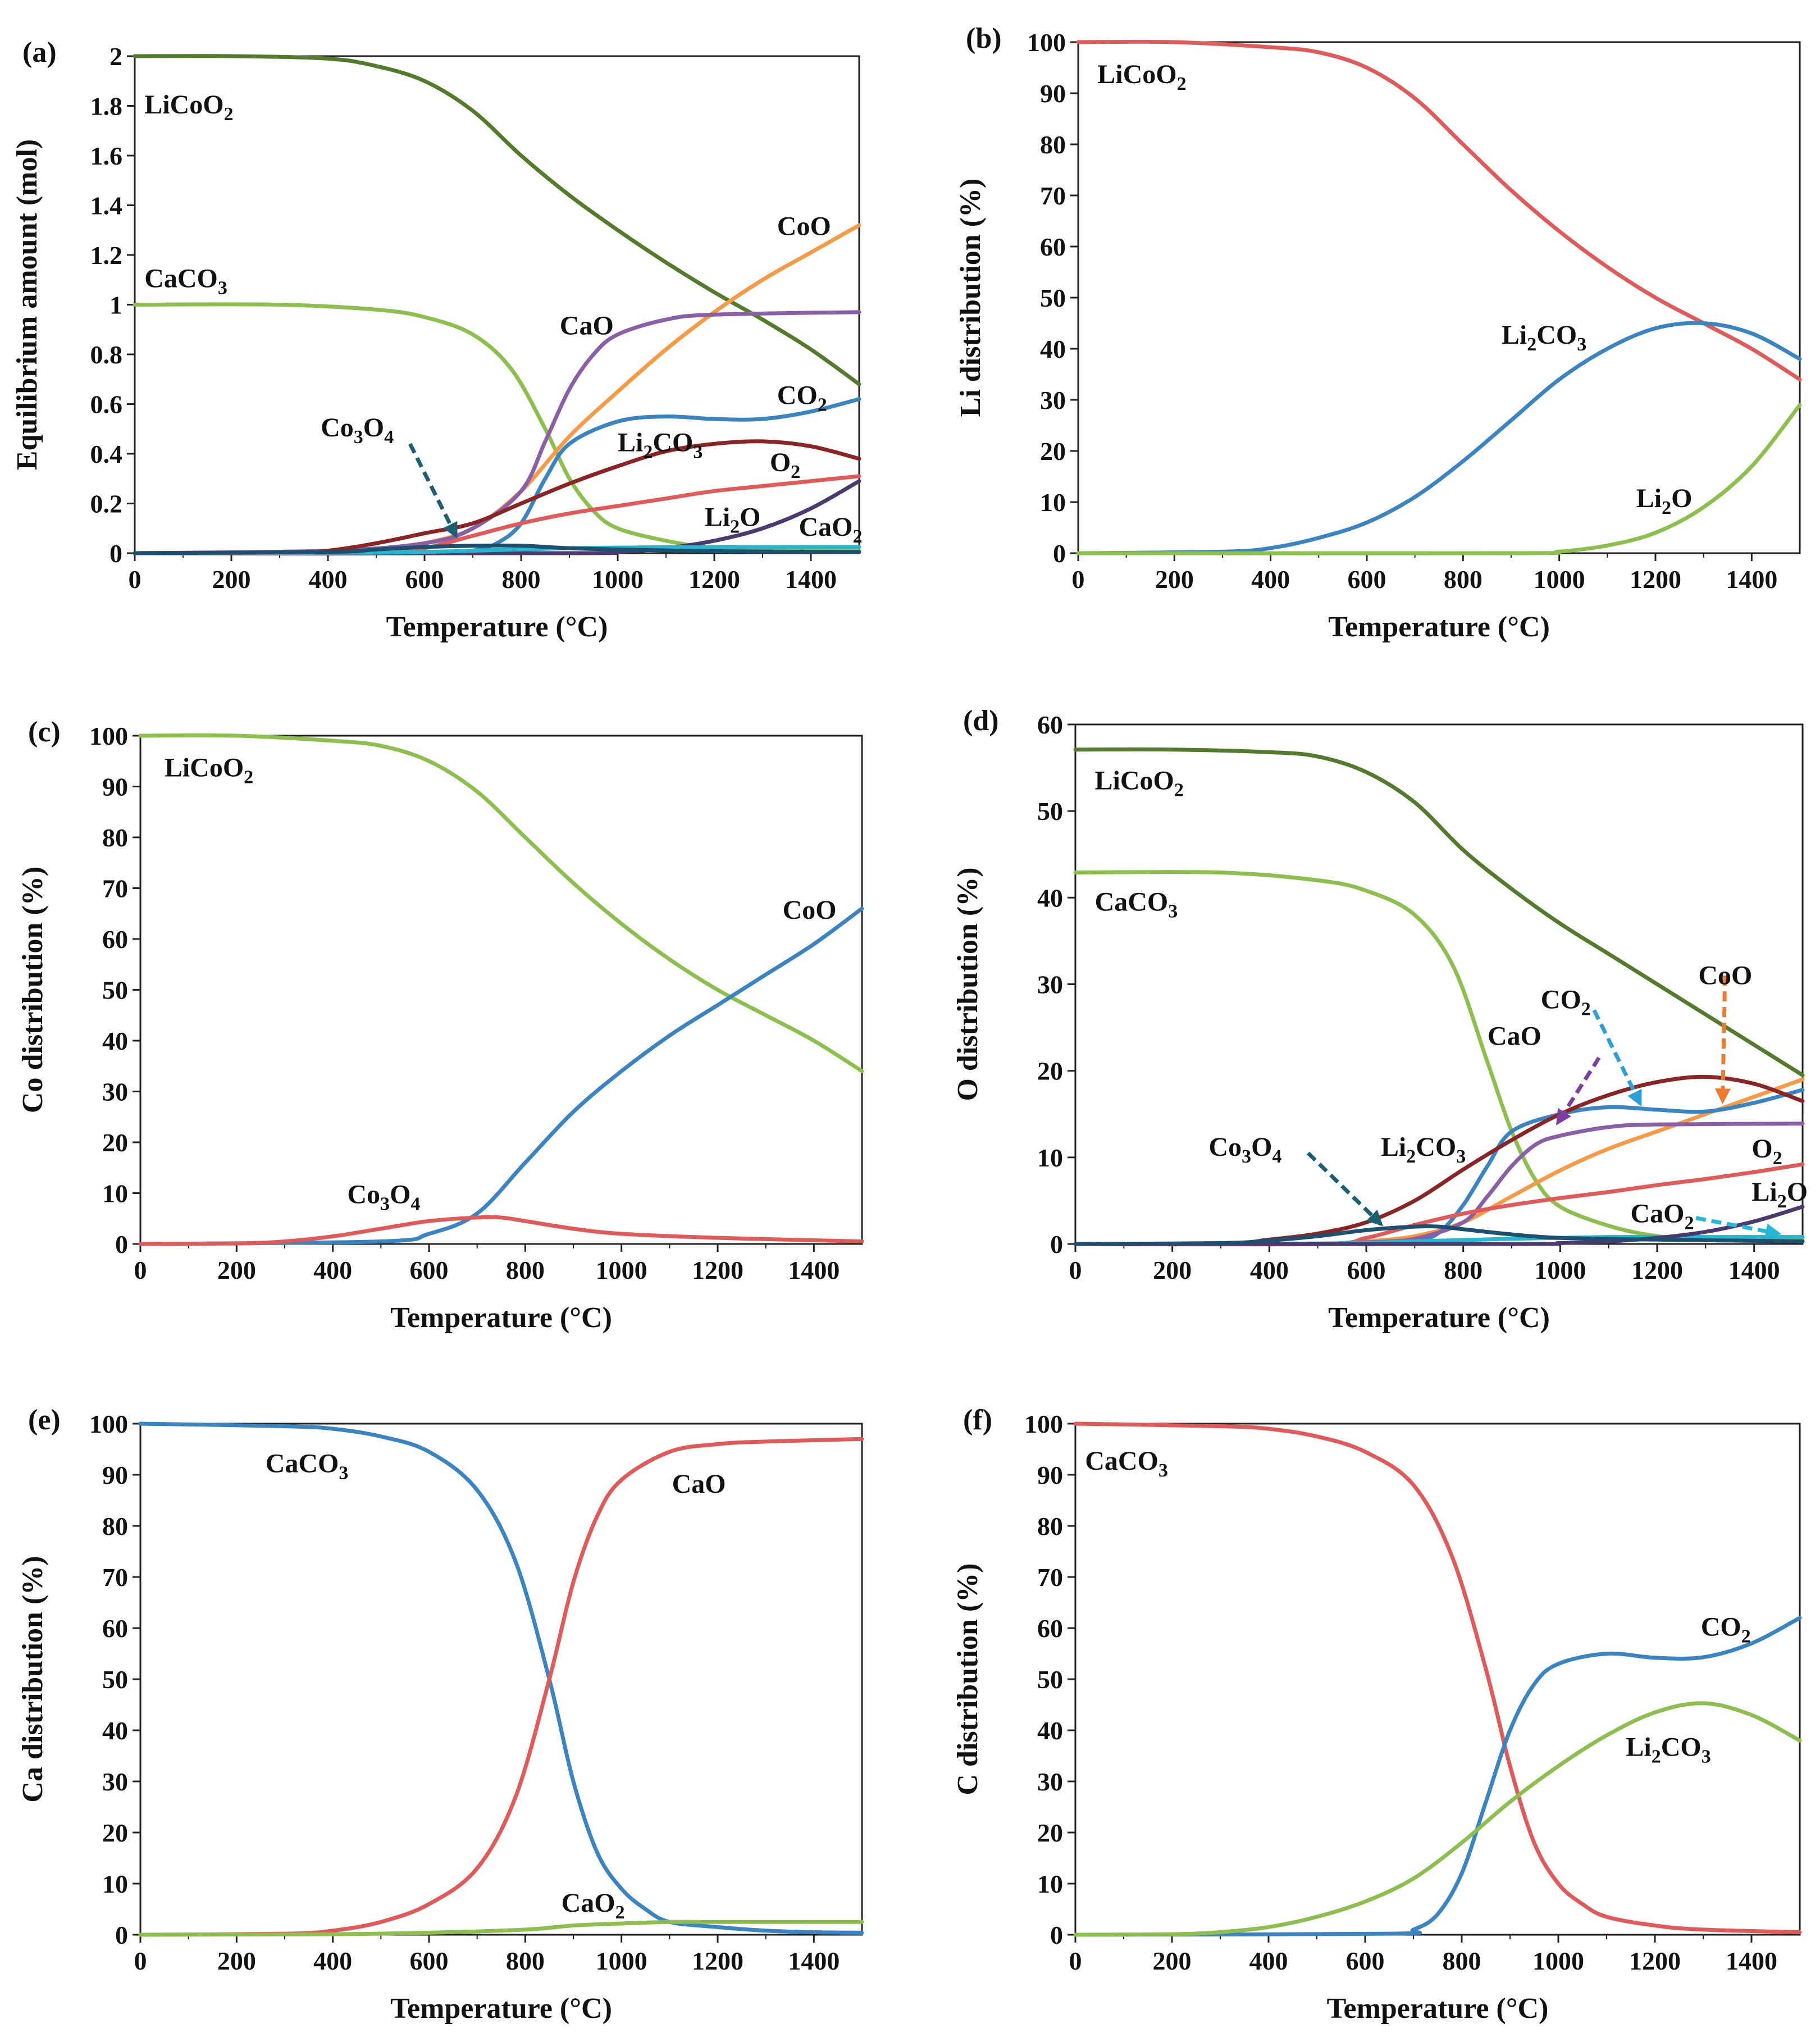  Describe the element at coordinates (1367, 573) in the screenshot. I see `x-tick: 600` at that location.